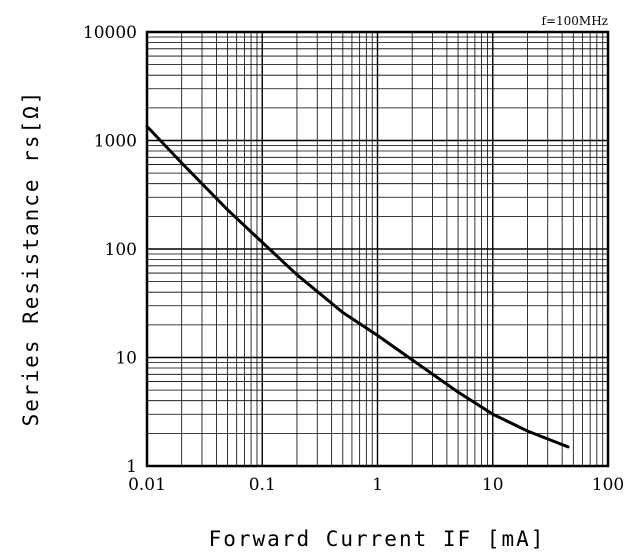  I want to click on x-tick-label: 1, so click(377, 485).